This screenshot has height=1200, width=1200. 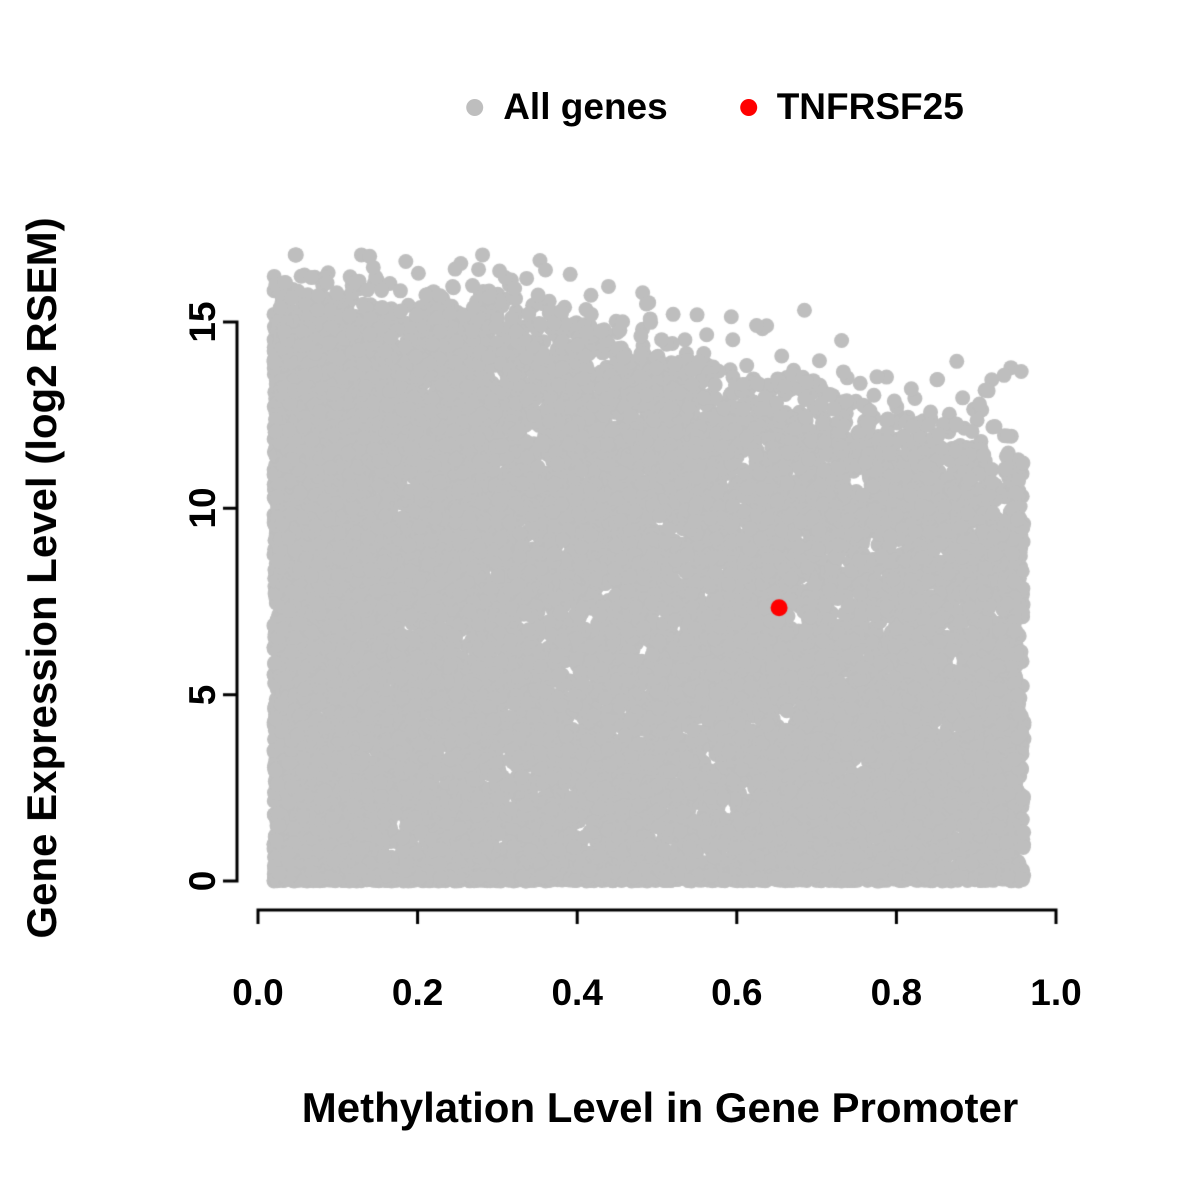 I want to click on legend-item-all-genes: All genes, so click(x=567, y=107).